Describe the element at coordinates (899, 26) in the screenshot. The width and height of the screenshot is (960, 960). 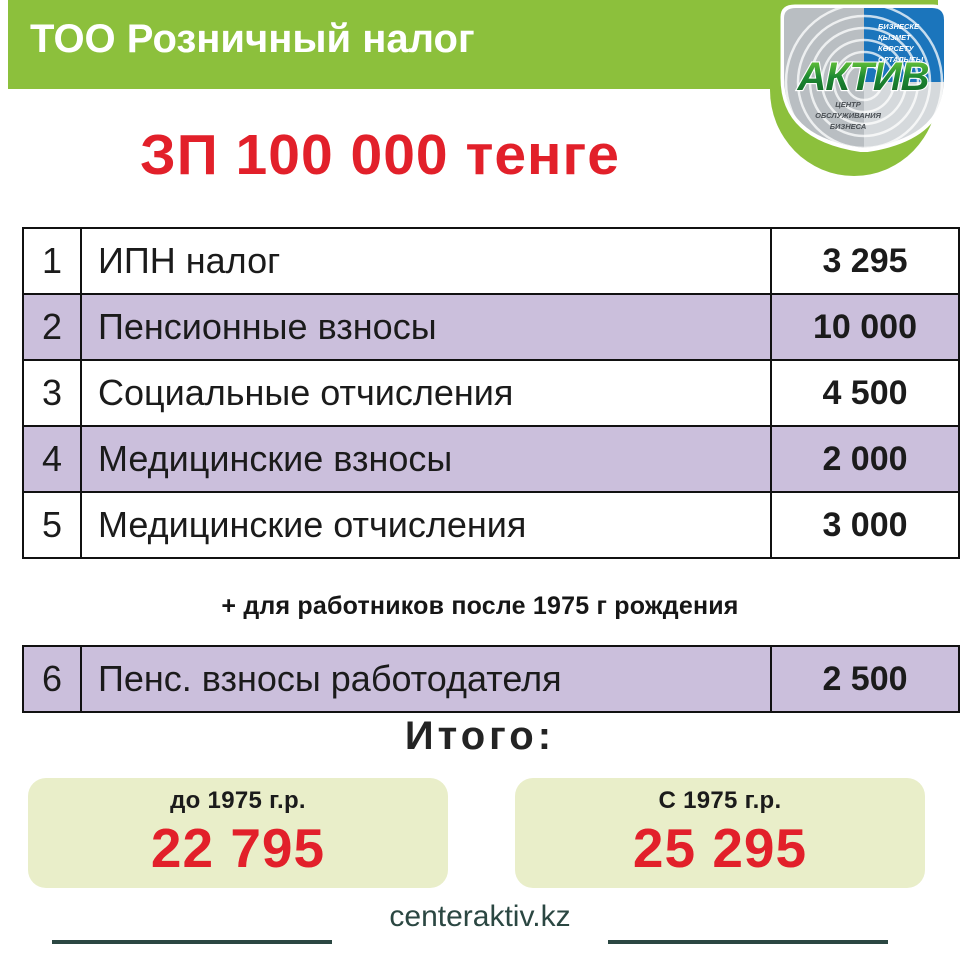
I see `logo-kk-line1: БИЗНЕСКЕ` at that location.